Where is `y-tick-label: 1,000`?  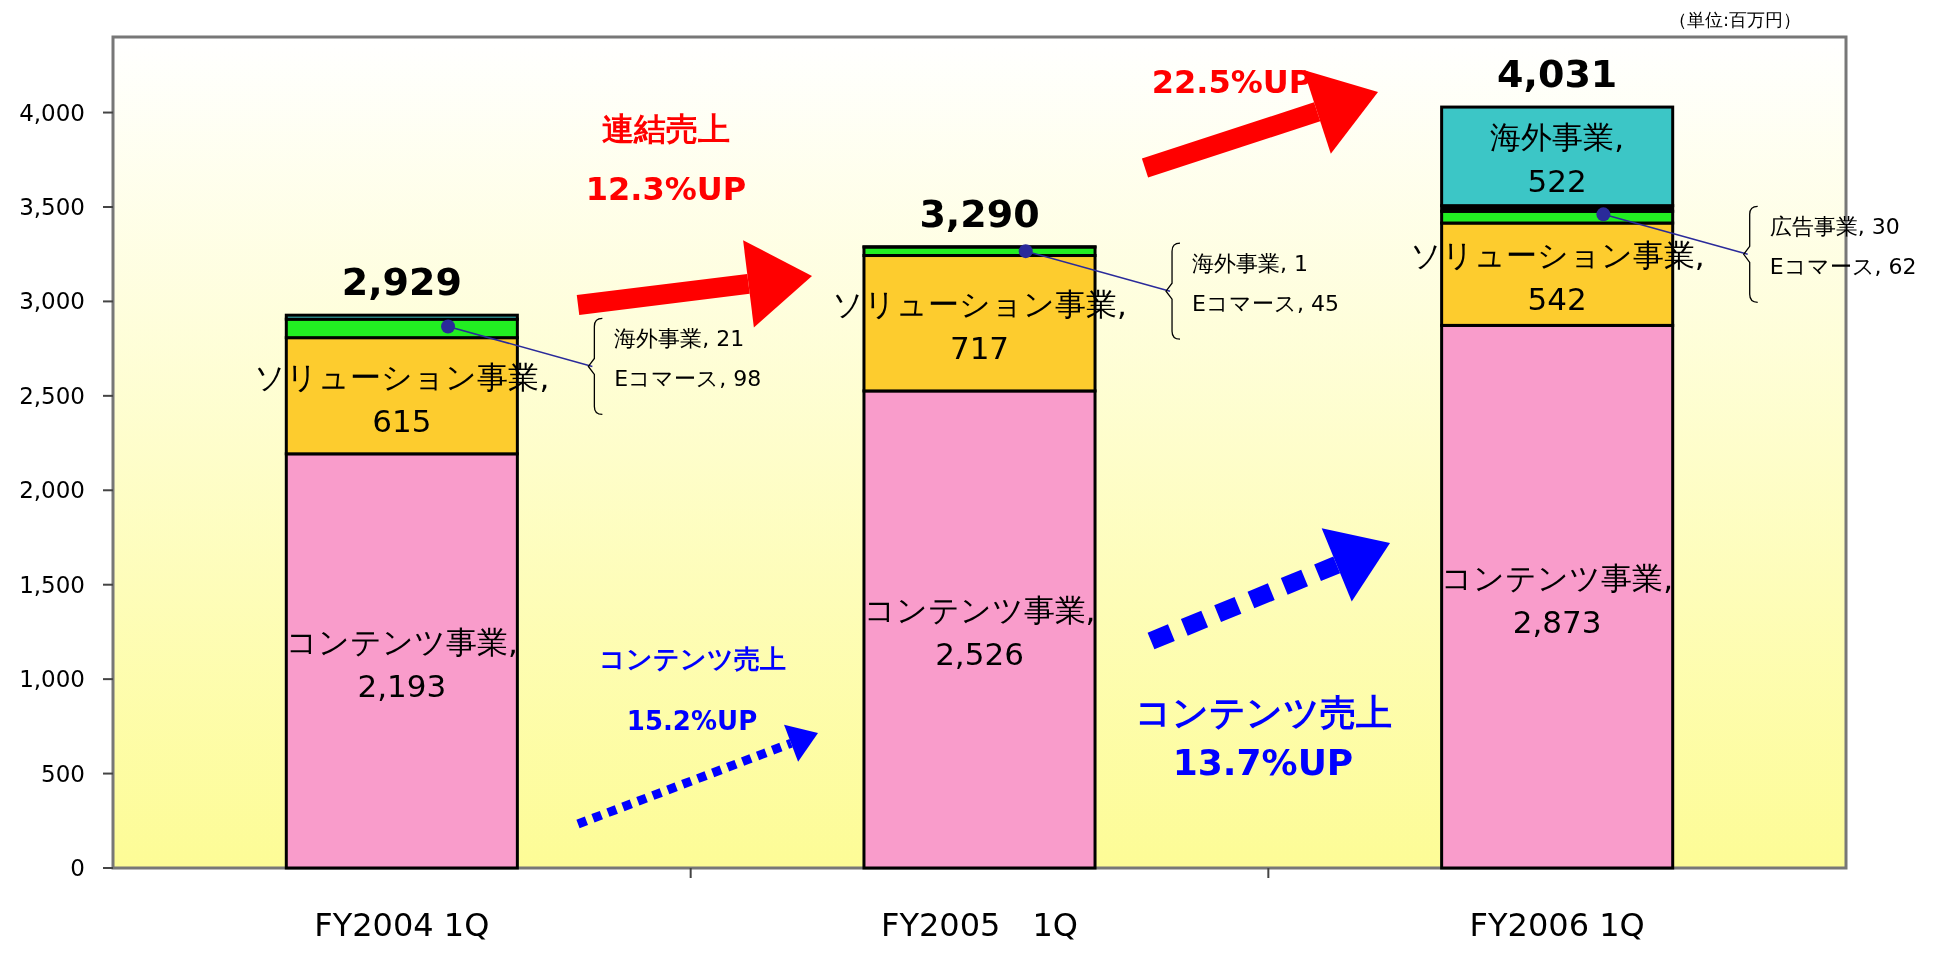
y-tick-label: 1,000 is located at coordinates (52, 679).